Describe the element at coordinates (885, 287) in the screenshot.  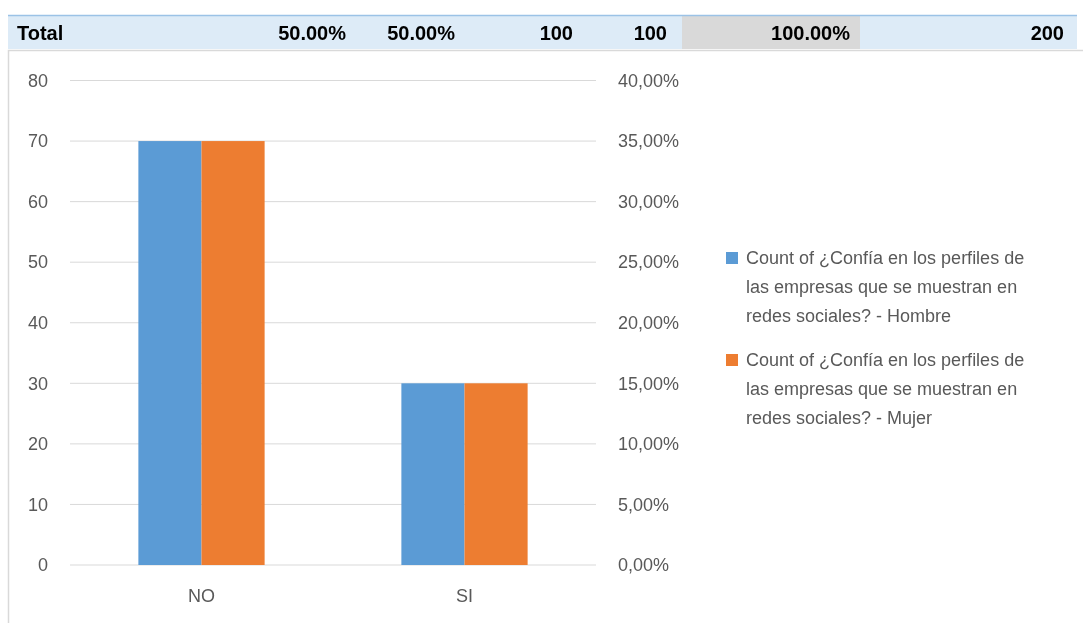
I see `legend-label: Count of ¿Confía en los perfiles de las empresas que se muestran en redes sociales? - Hombre` at that location.